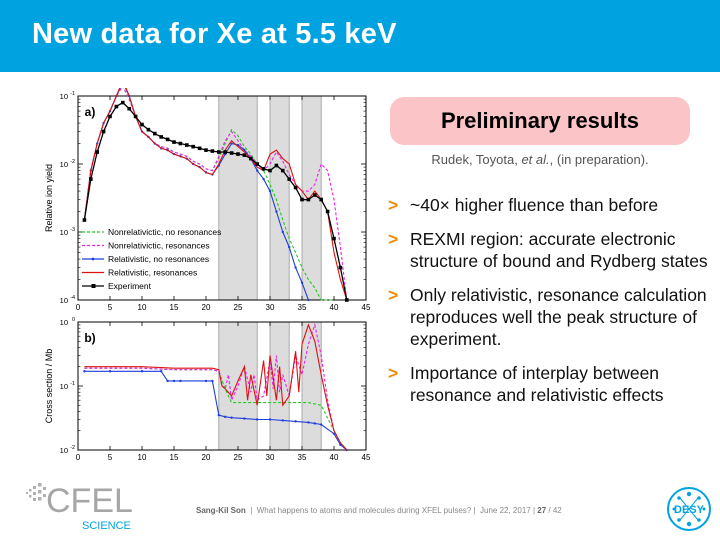 This screenshot has width=720, height=540. I want to click on citation-rest: , (in preparation)., so click(599, 159).